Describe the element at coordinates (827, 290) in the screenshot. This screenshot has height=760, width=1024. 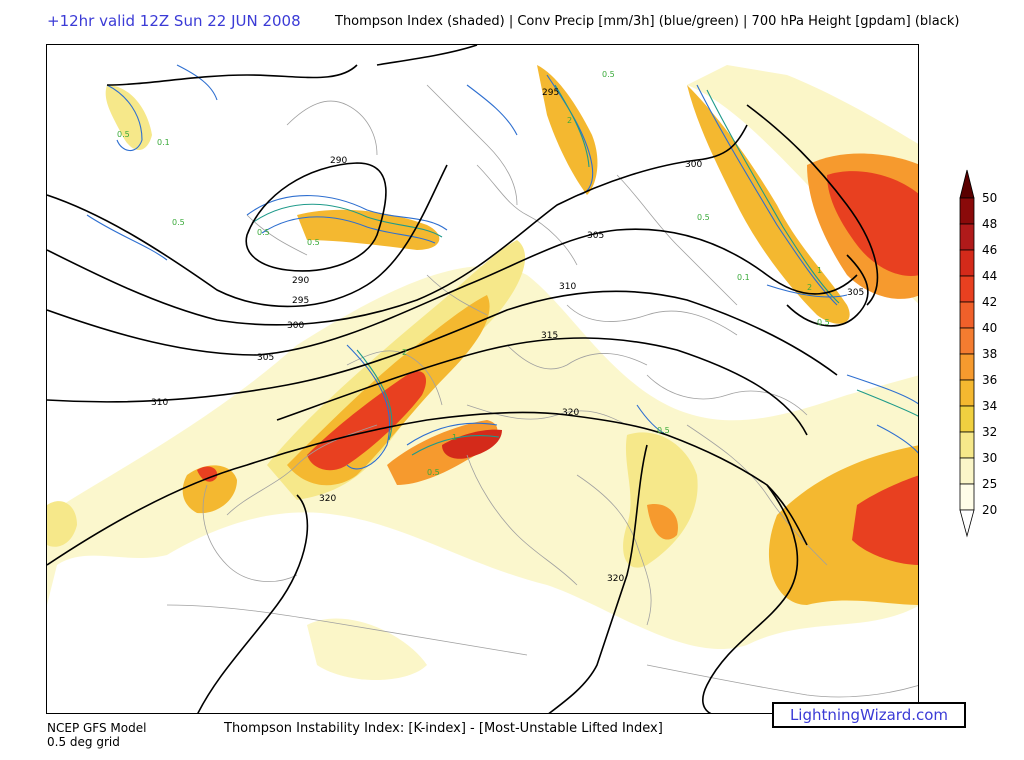
I see `contour-305-east` at that location.